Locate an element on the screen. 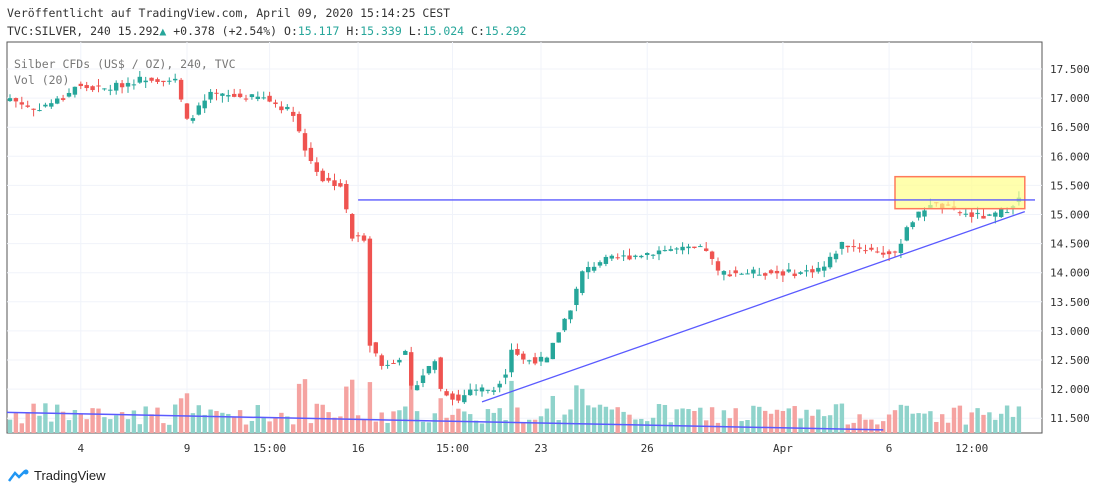 The height and width of the screenshot is (496, 1100). x-tick-label: 15:00 is located at coordinates (269, 448).